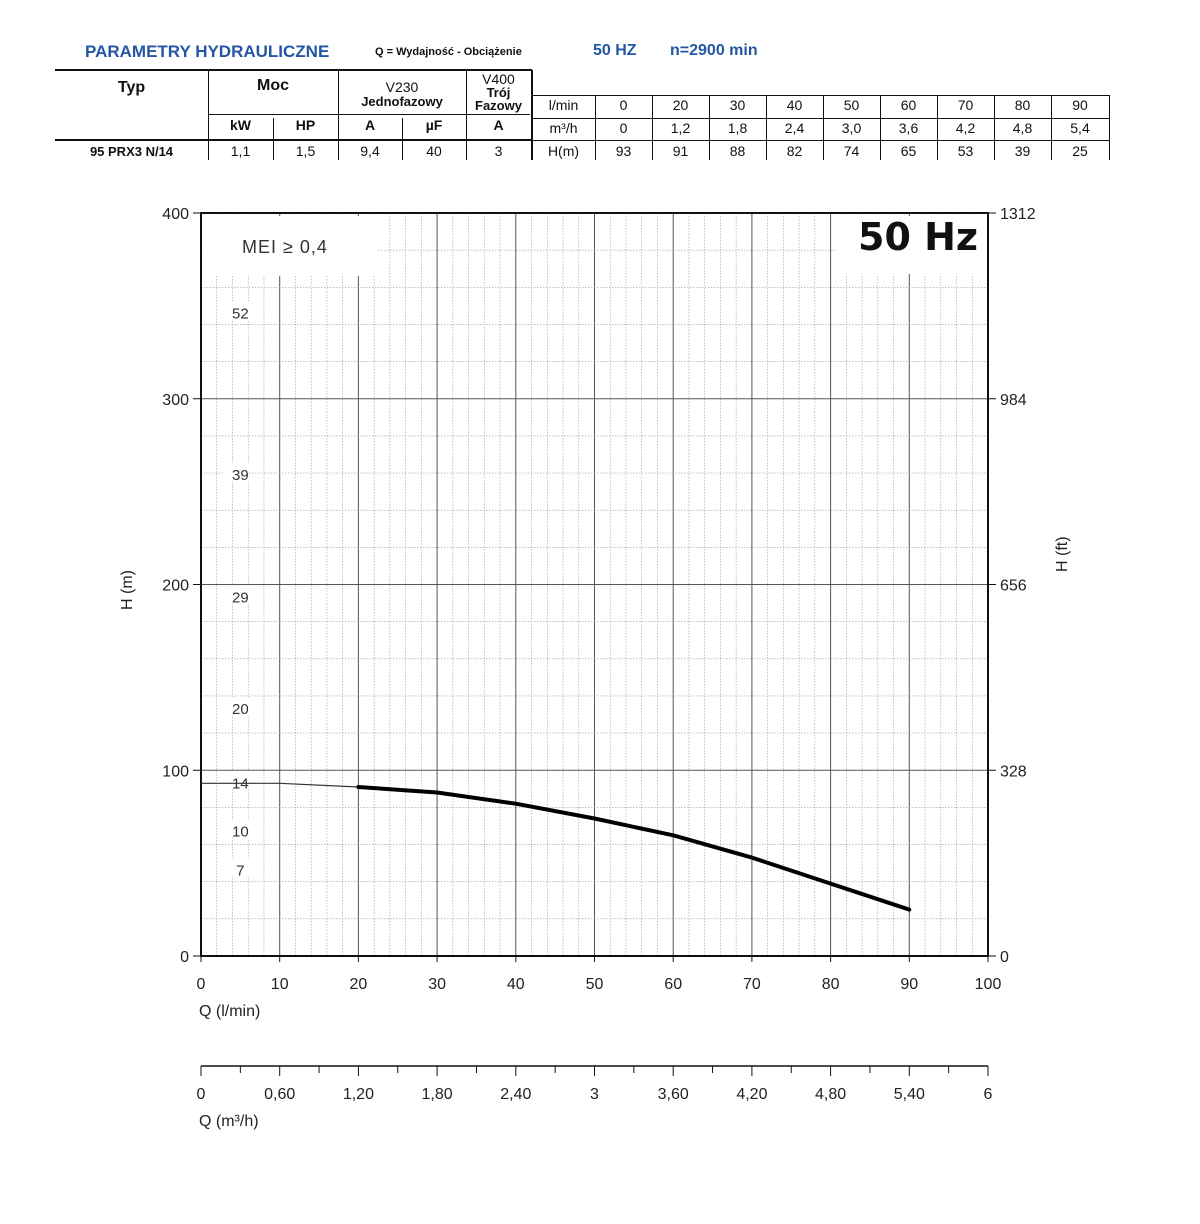 The image size is (1200, 1224). What do you see at coordinates (127, 590) in the screenshot?
I see `y-axis-title: H (m)` at bounding box center [127, 590].